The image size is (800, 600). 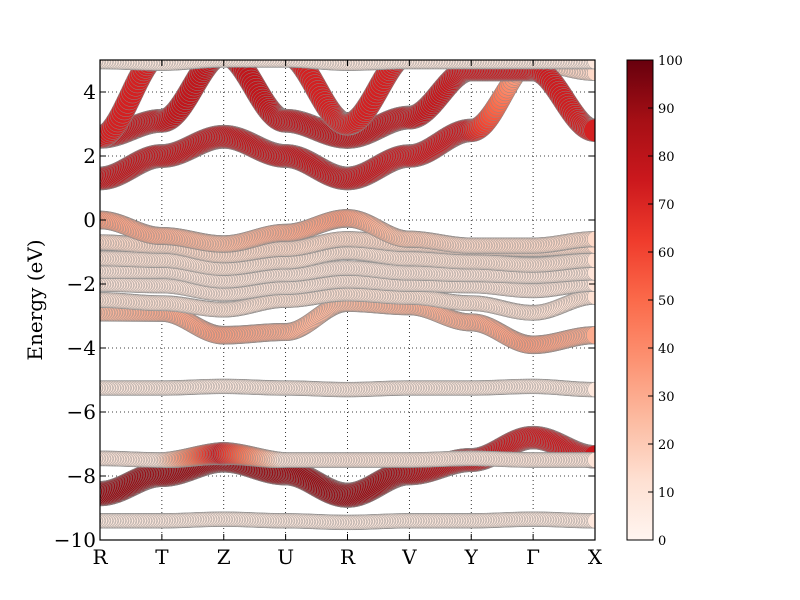 What do you see at coordinates (75, 540) in the screenshot?
I see `y-tick-label: −10` at bounding box center [75, 540].